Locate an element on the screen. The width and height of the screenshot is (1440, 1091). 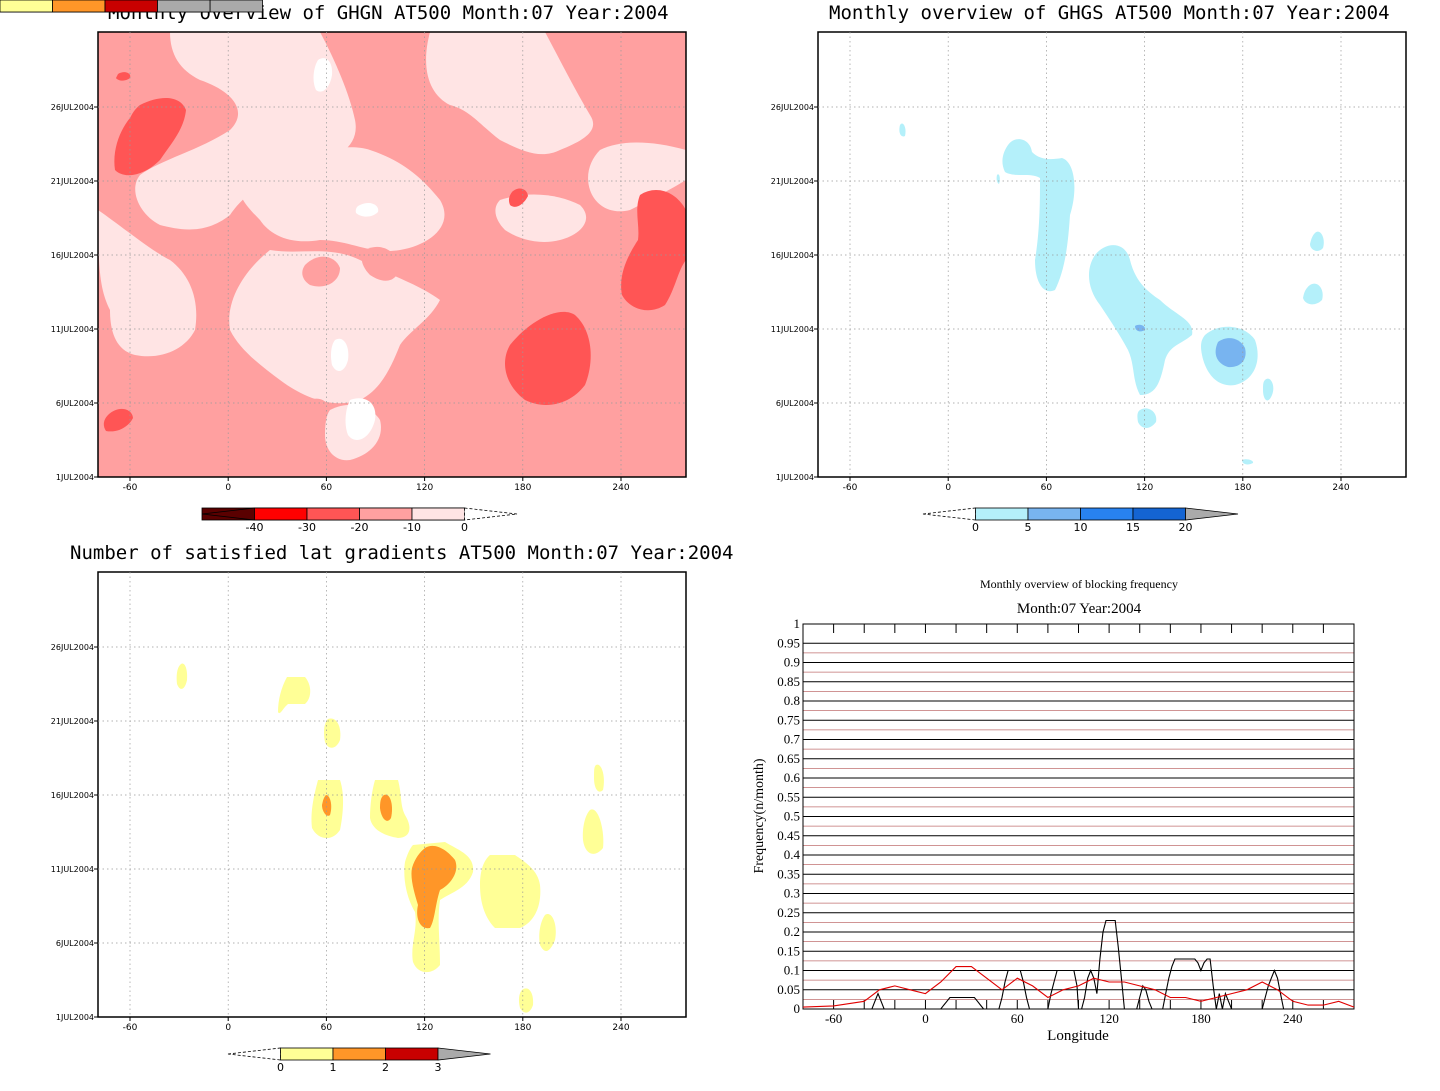
colorbar-label: -20 is located at coordinates (360, 527).